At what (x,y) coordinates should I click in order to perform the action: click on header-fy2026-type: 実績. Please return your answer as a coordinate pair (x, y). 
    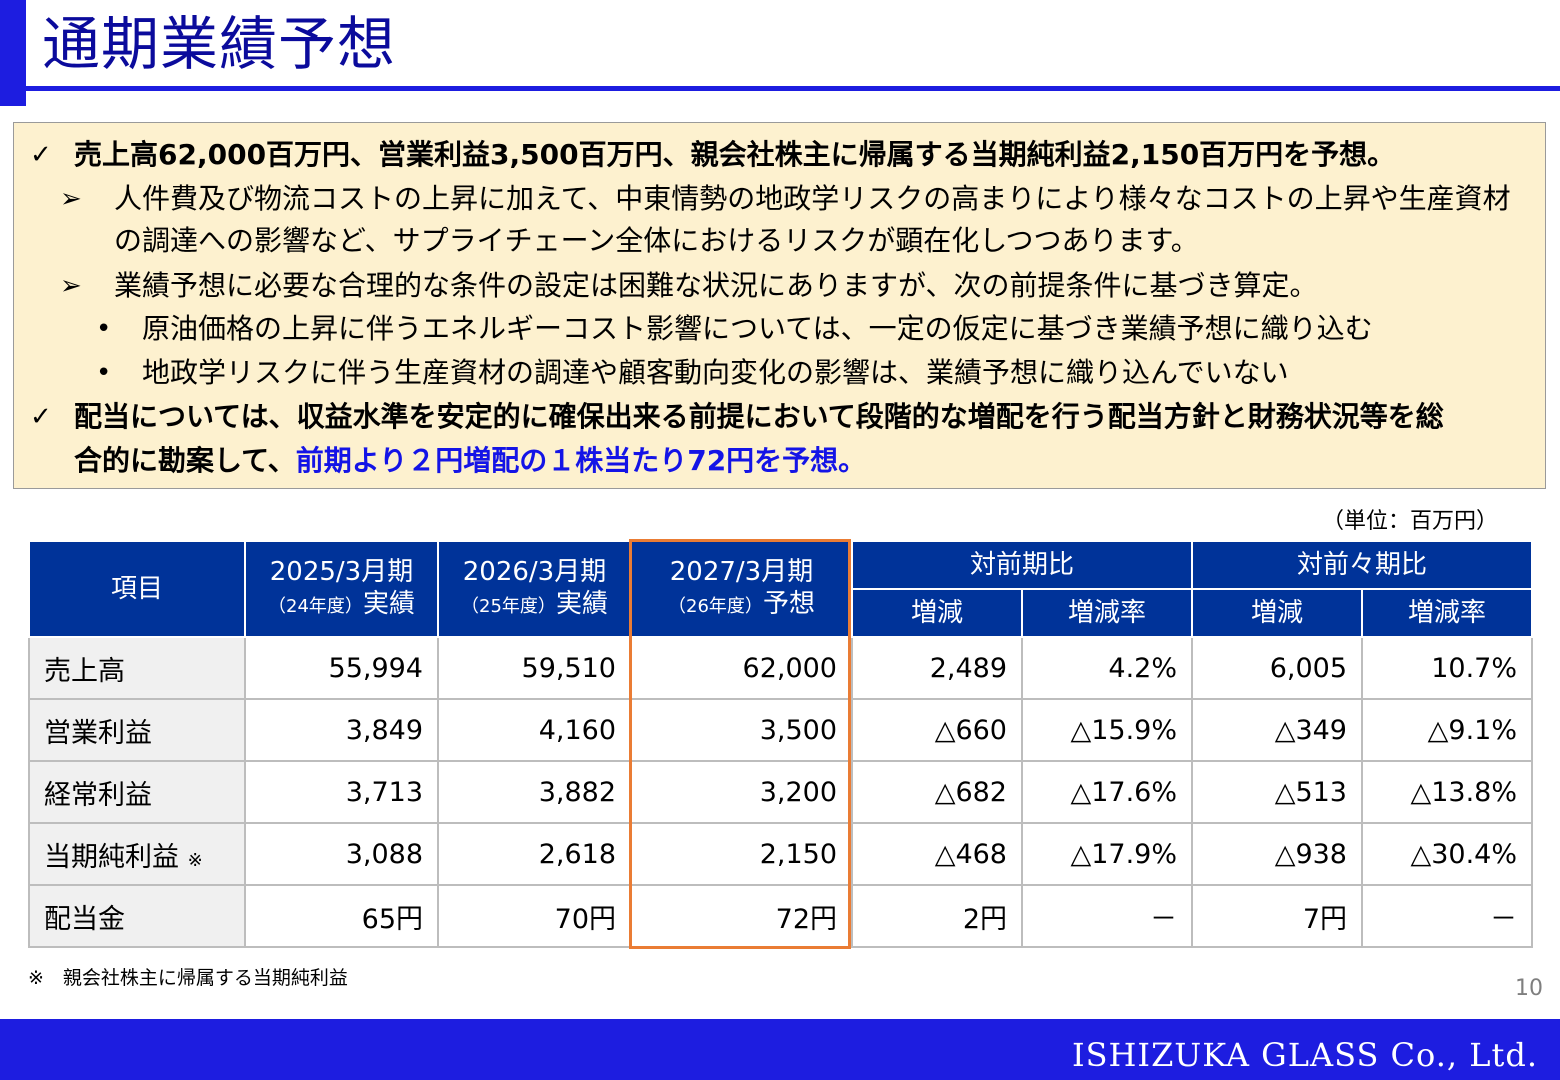
    Looking at the image, I should click on (581, 603).